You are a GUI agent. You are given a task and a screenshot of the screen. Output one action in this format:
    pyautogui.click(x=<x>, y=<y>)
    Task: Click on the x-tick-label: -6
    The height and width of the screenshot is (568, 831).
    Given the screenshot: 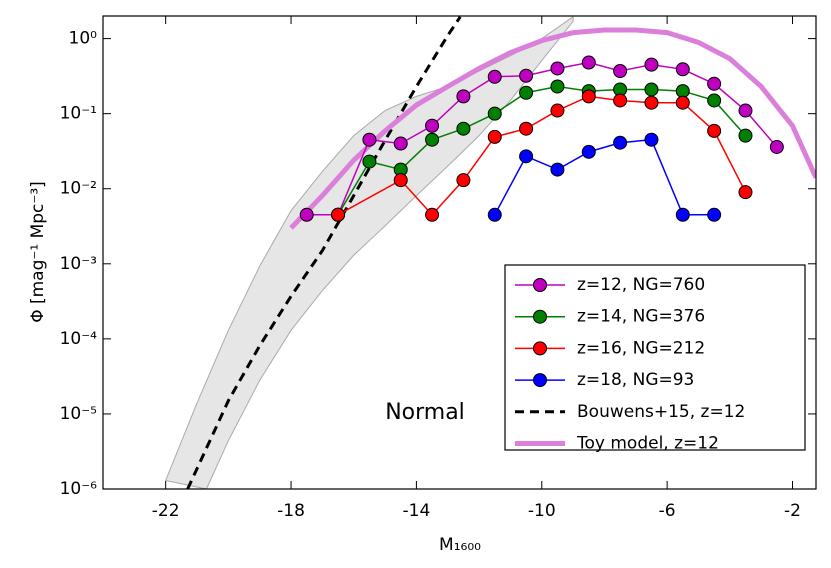 What is the action you would take?
    pyautogui.click(x=667, y=511)
    